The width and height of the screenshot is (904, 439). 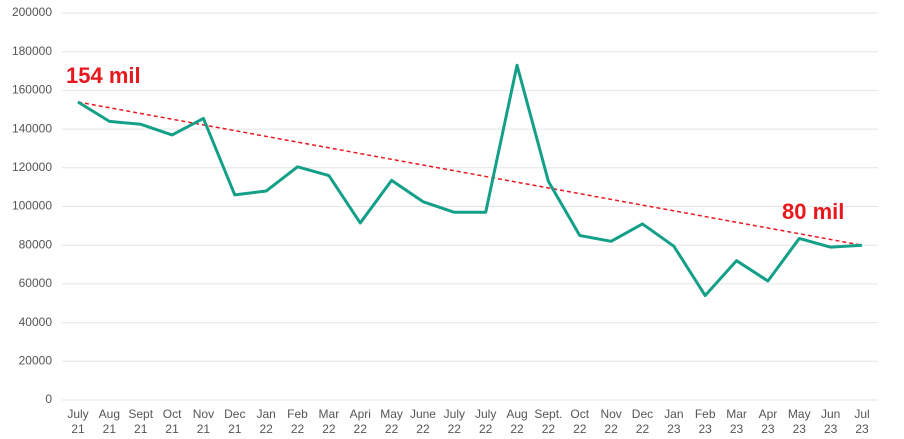 What do you see at coordinates (642, 421) in the screenshot?
I see `x-tick-label: Dec 22` at bounding box center [642, 421].